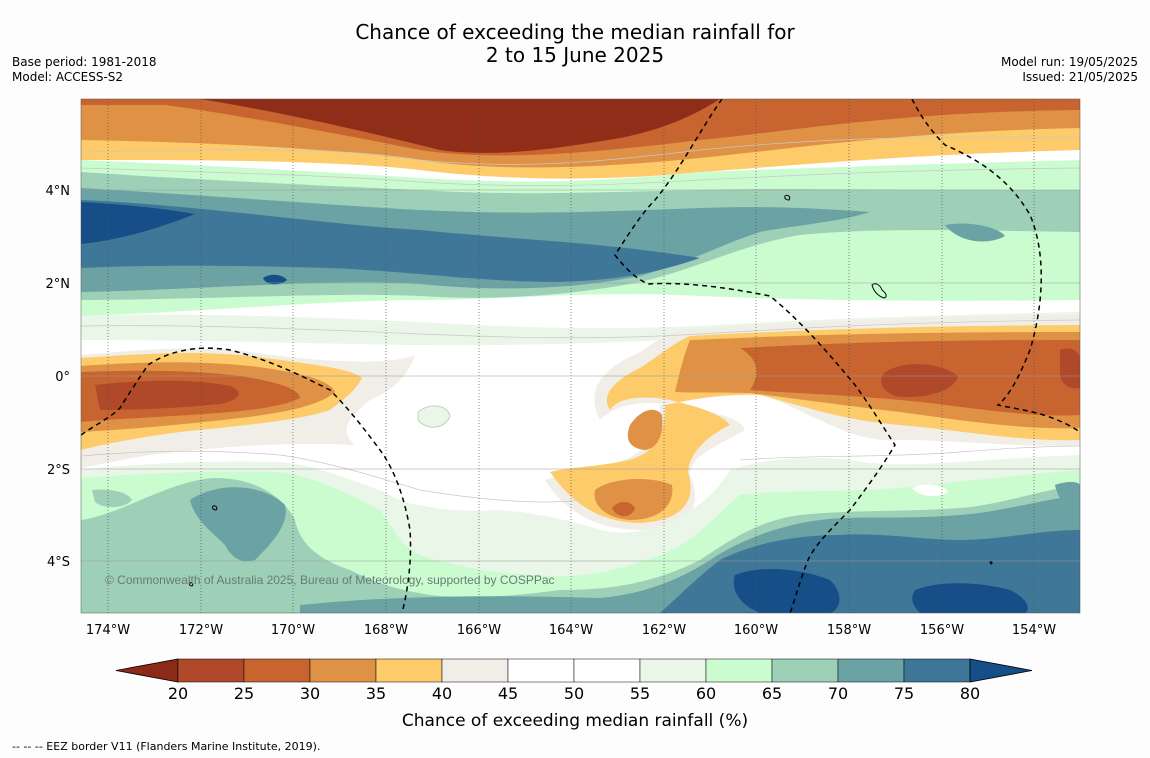  What do you see at coordinates (58, 284) in the screenshot?
I see `y-tick-label: 2°N` at bounding box center [58, 284].